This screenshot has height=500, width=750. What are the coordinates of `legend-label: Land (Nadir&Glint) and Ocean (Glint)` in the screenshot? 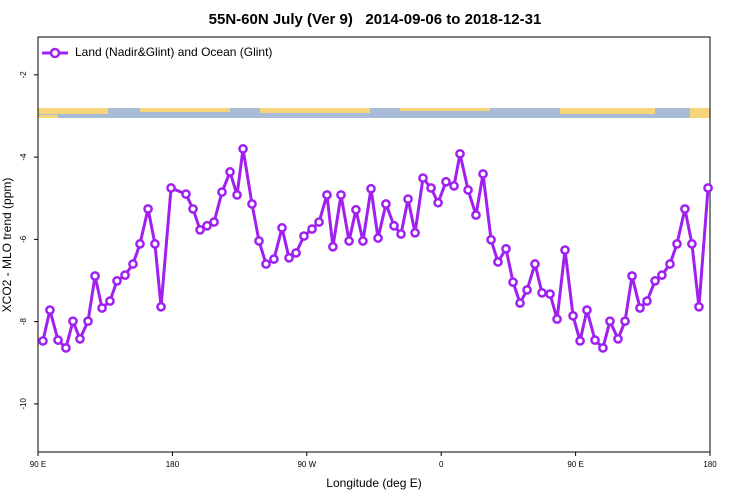 It's located at (173, 52).